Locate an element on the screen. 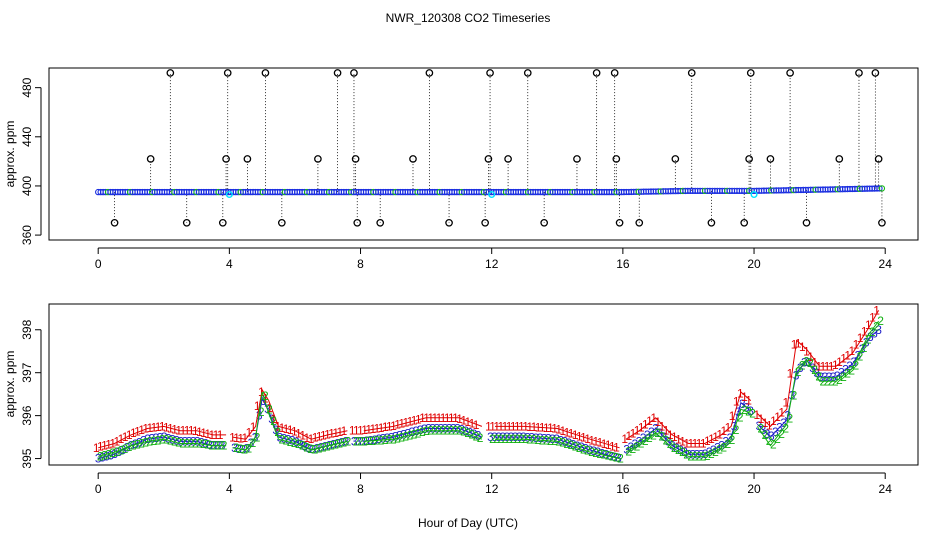 This screenshot has height=540, width=936. highlight-point is located at coordinates (492, 195).